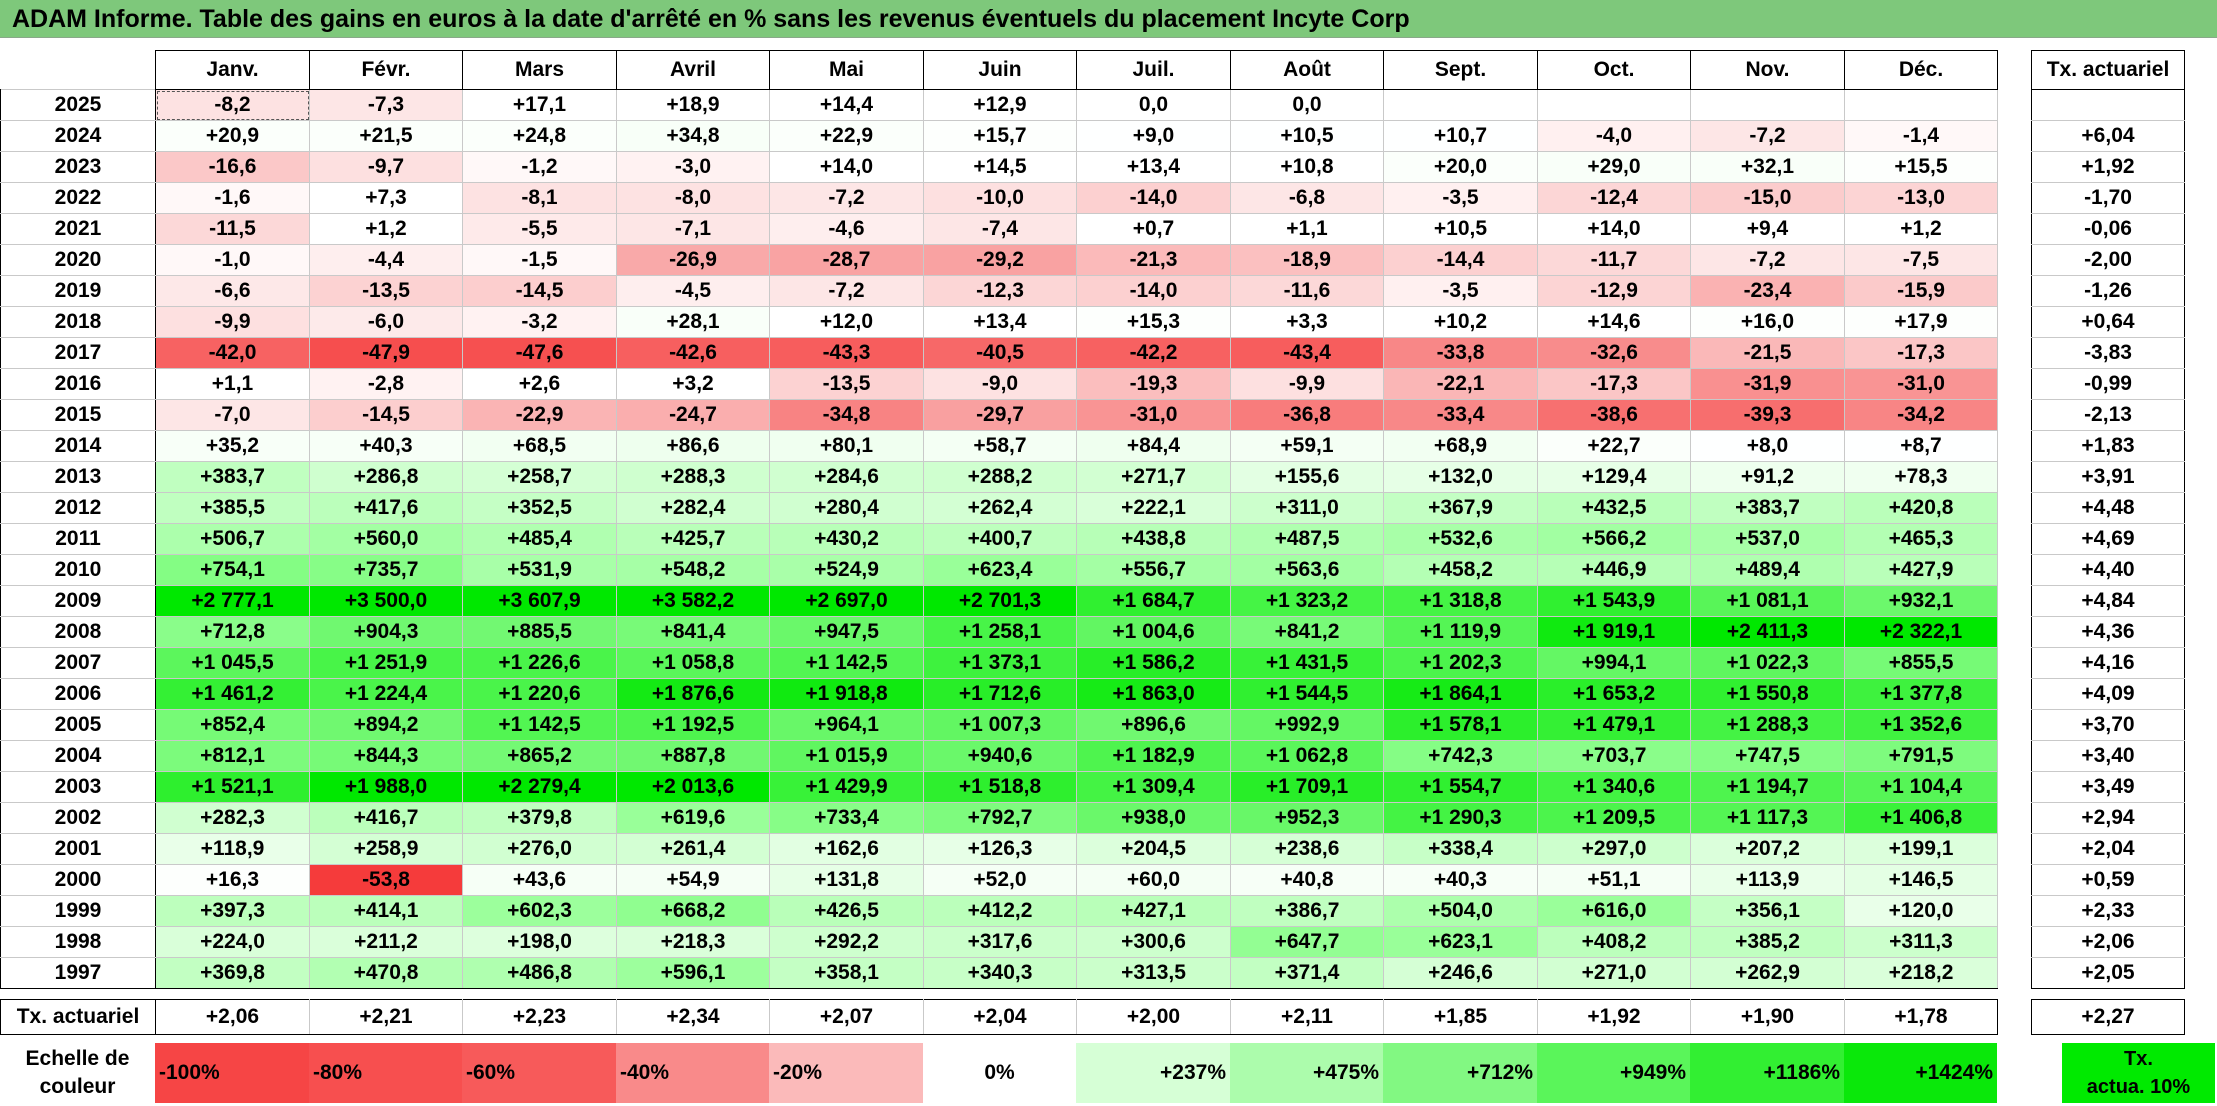 Image resolution: width=2217 pixels, height=1106 pixels. Describe the element at coordinates (232, 942) in the screenshot. I see `gain-cell: +224,0` at that location.